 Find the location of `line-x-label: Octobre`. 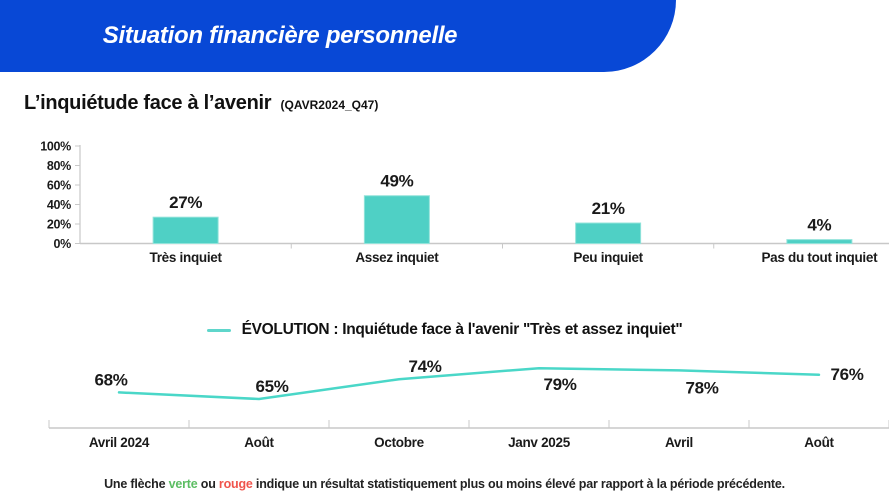

line-x-label: Octobre is located at coordinates (399, 442).